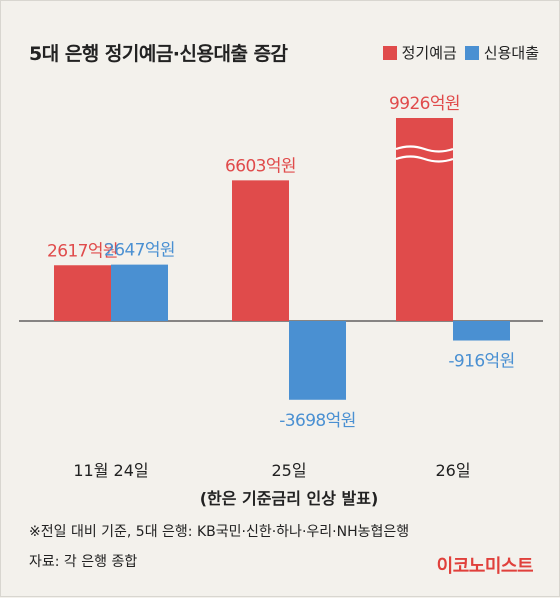 The width and height of the screenshot is (560, 598). I want to click on category-label-1: 11월 24일, so click(111, 470).